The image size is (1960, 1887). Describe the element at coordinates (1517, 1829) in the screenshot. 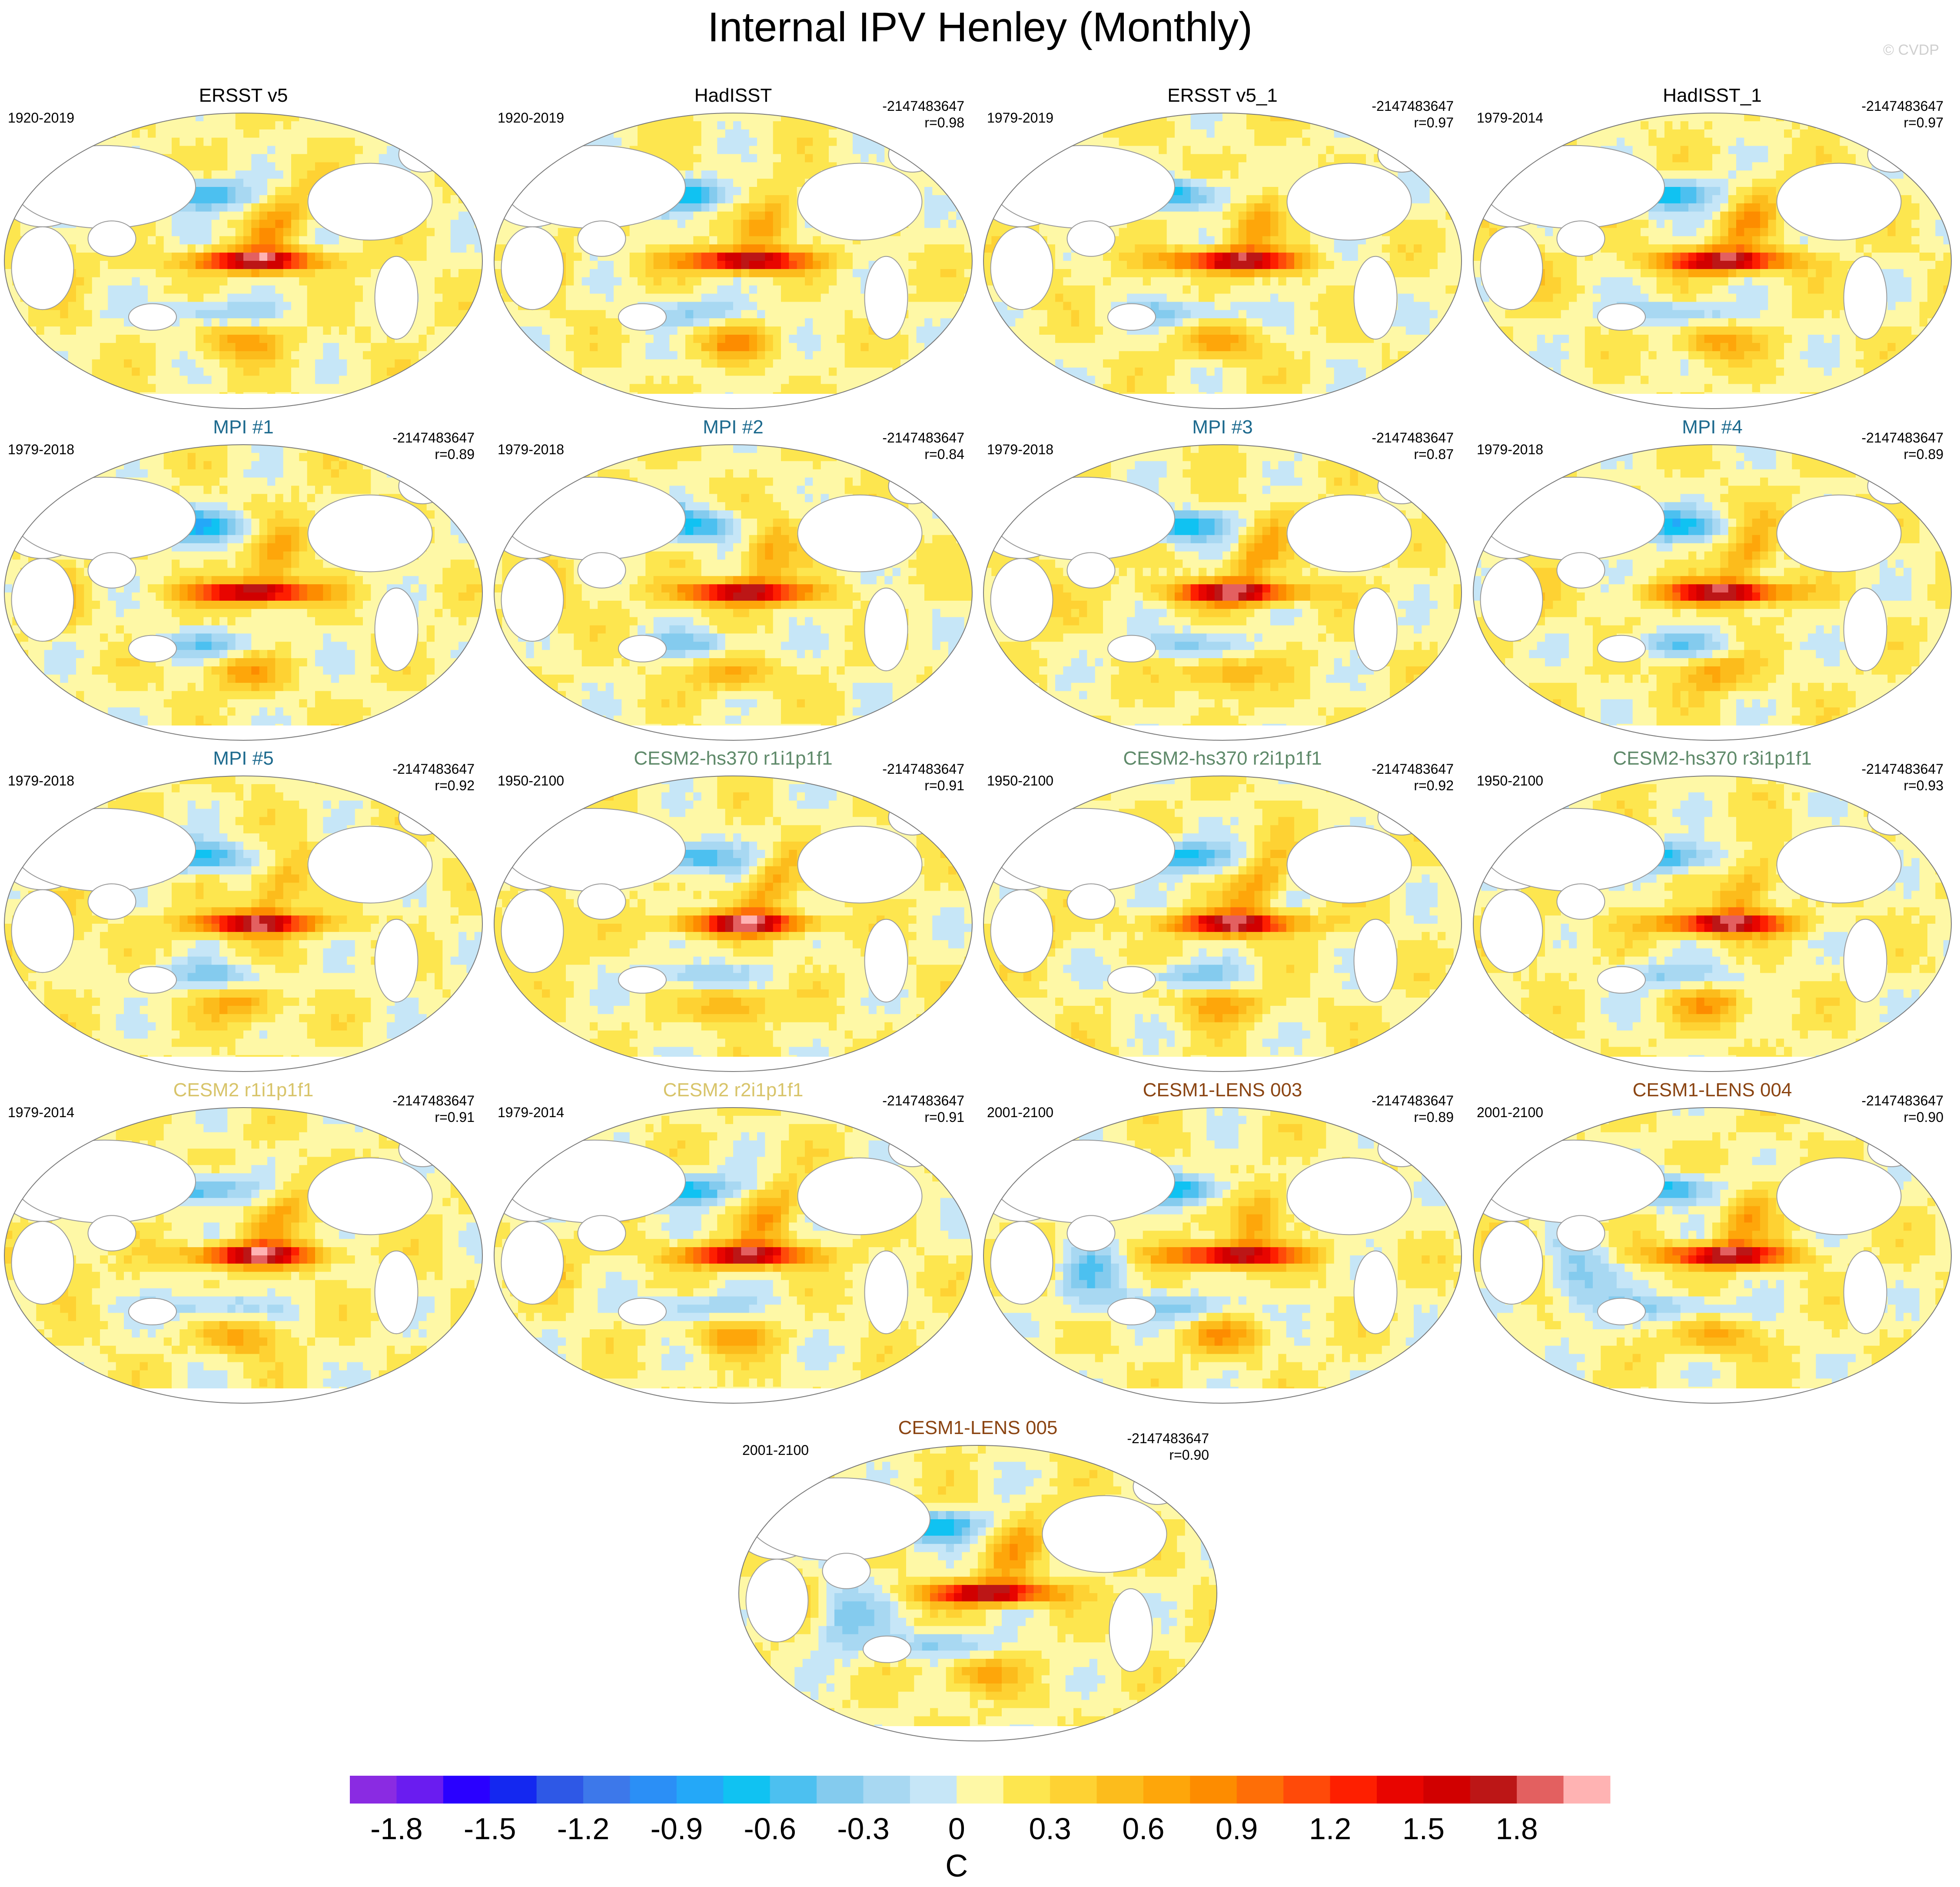

I see `colorbar-tick-label: 1.8` at that location.